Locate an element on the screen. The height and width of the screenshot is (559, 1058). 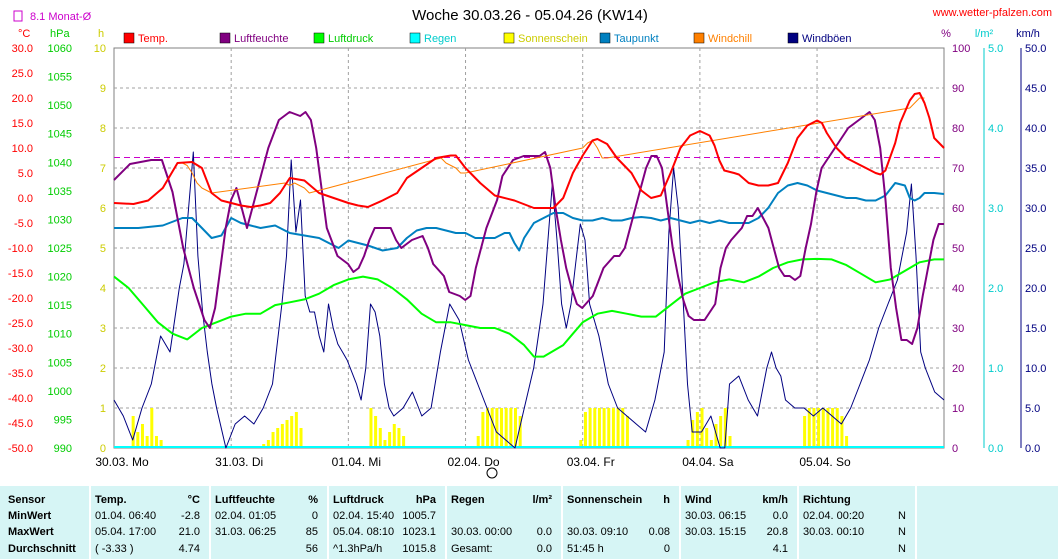
axis-tick-label: 100 is located at coordinates (961, 49).